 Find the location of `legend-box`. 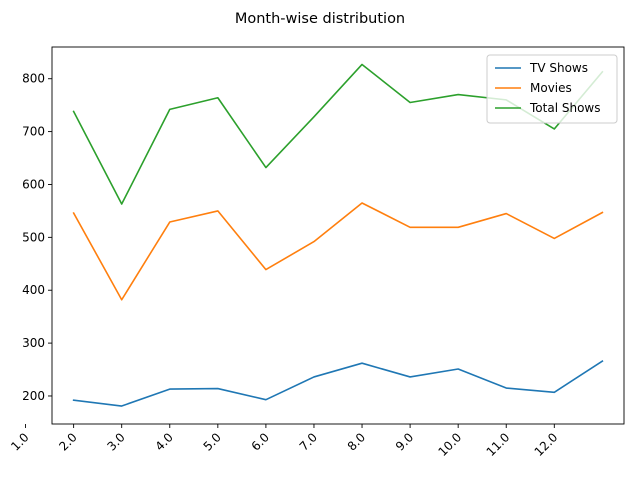

legend-box is located at coordinates (552, 89).